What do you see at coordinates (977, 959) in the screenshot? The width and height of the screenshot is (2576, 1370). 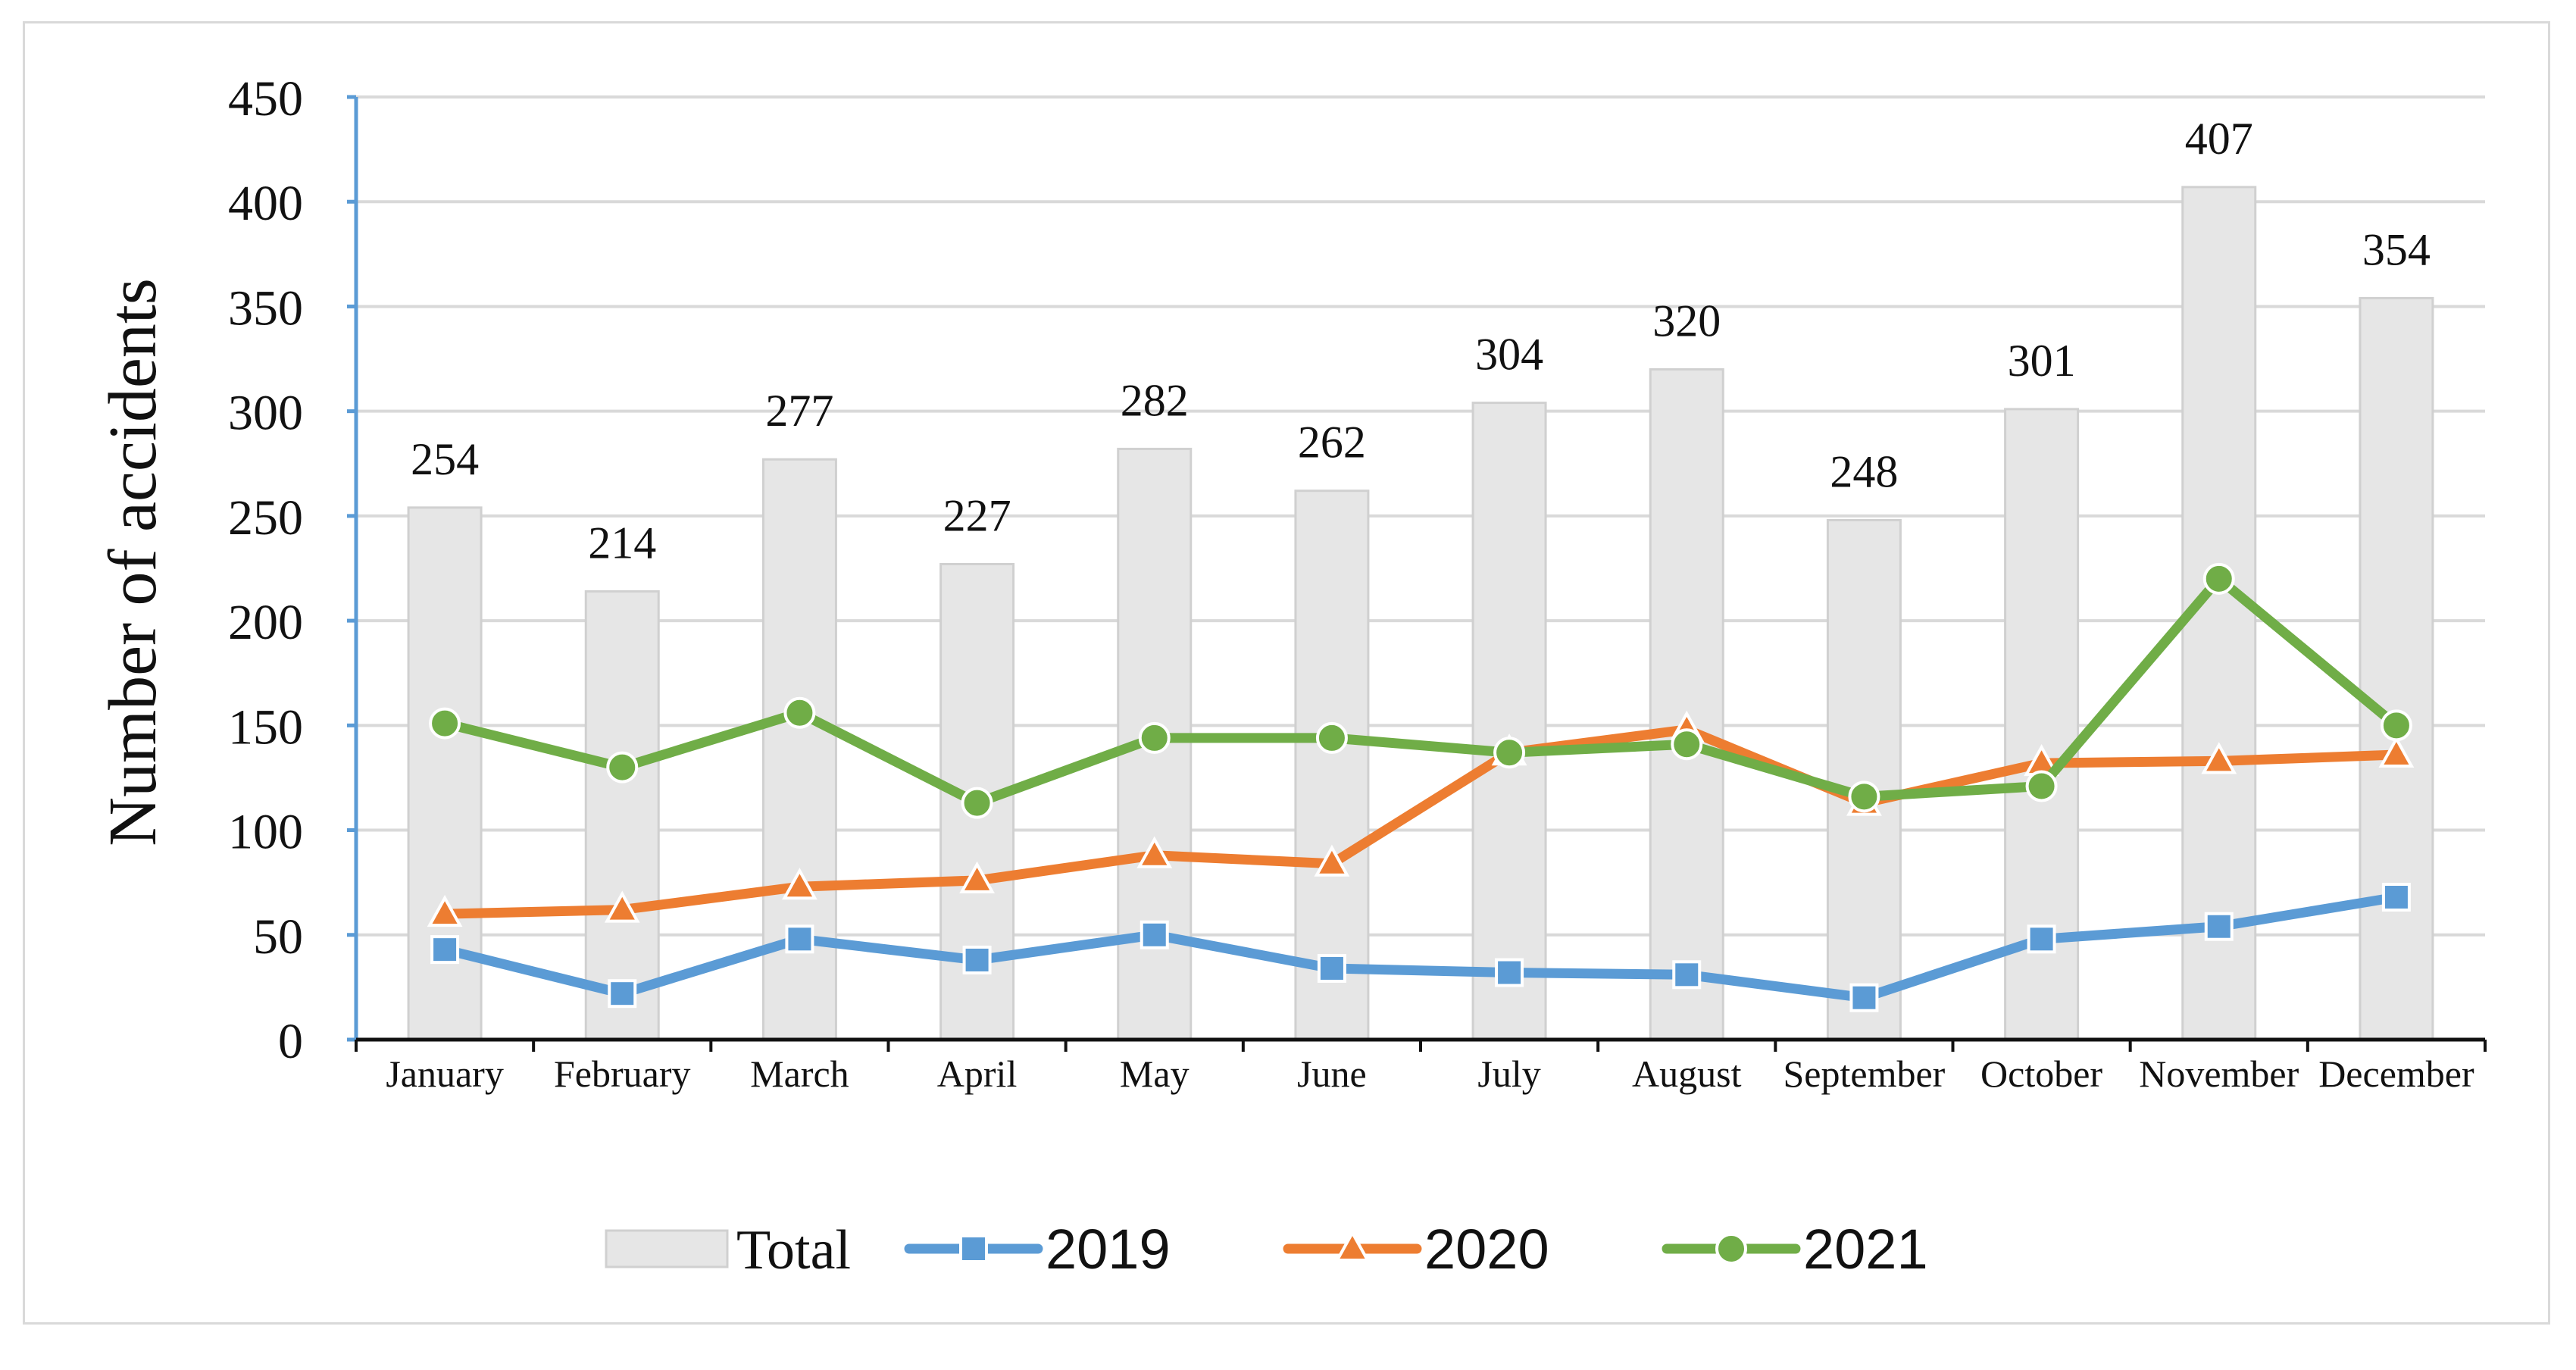 I see `point-2019-april` at bounding box center [977, 959].